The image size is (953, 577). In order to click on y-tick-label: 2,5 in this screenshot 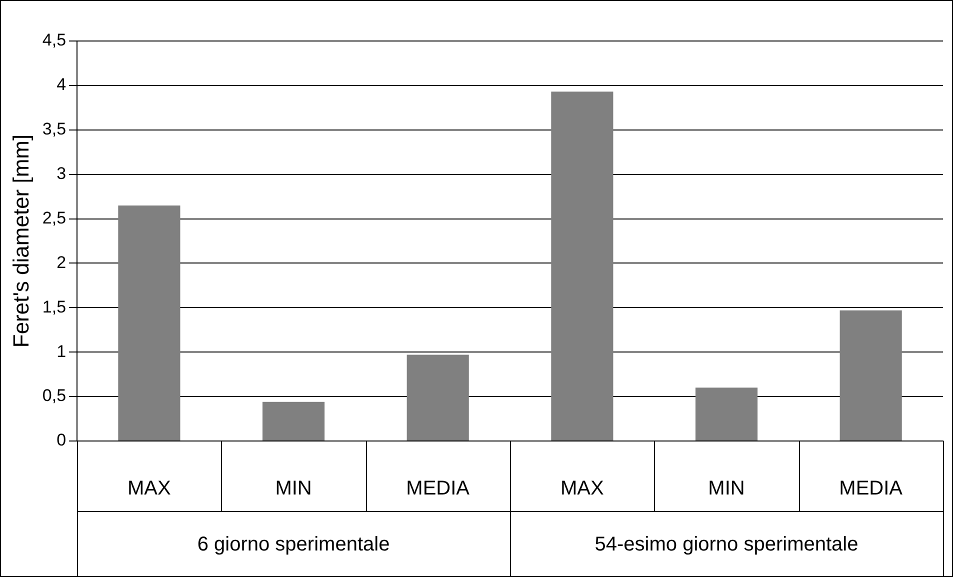, I will do `click(54, 218)`.